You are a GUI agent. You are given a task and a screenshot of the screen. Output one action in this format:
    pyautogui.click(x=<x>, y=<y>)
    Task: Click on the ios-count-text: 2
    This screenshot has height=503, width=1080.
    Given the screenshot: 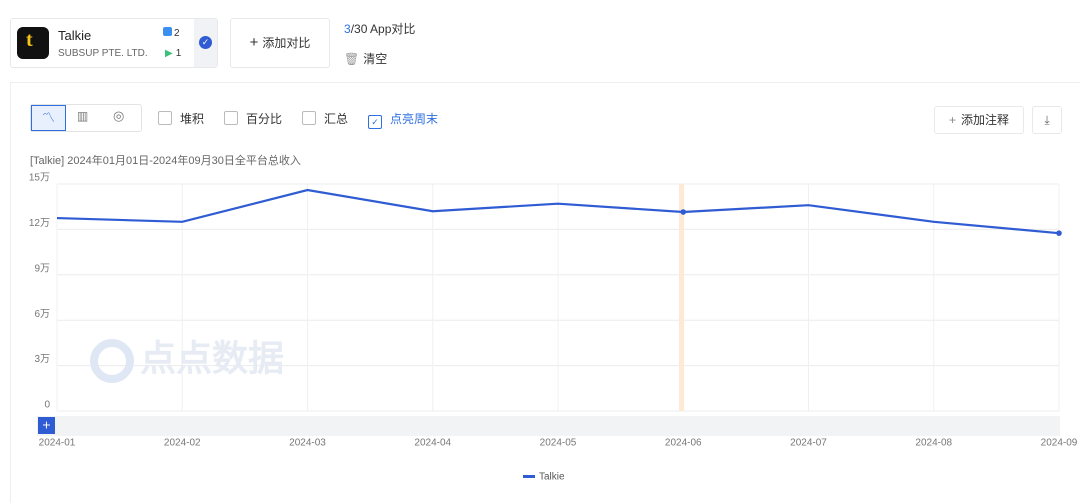 What is the action you would take?
    pyautogui.click(x=177, y=33)
    